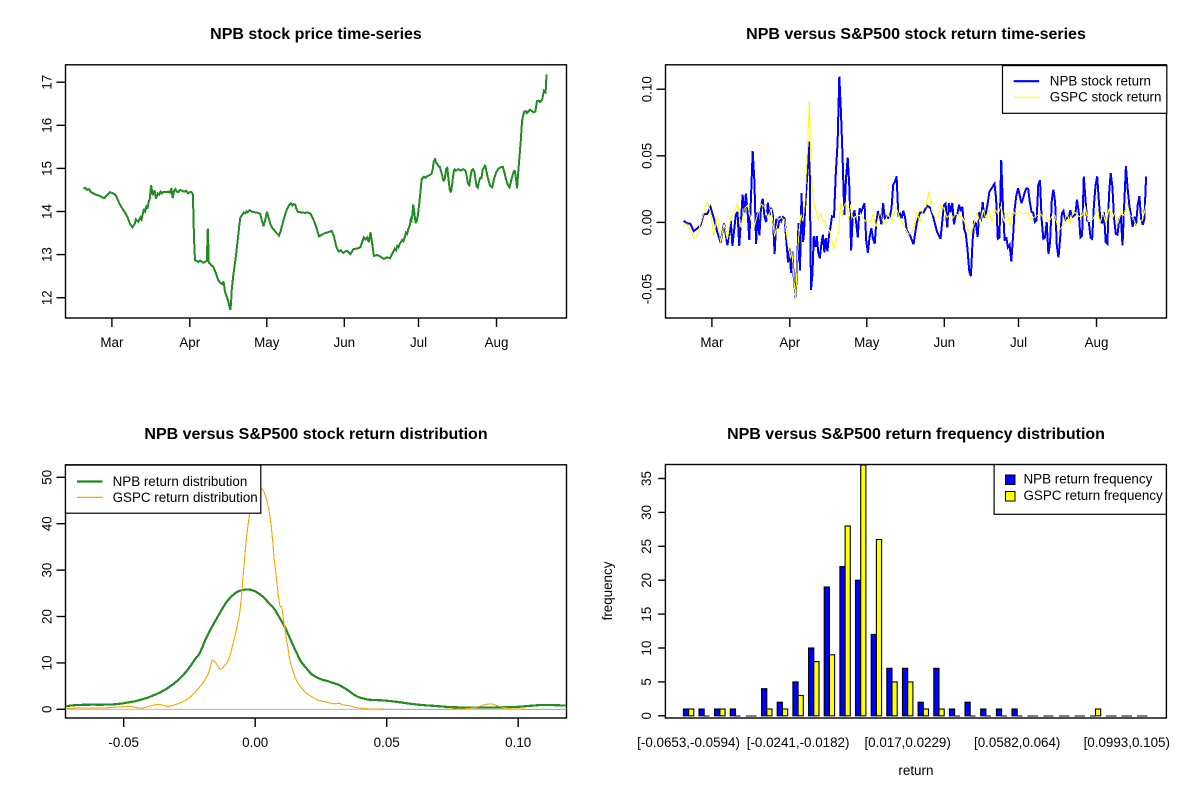 This screenshot has width=1200, height=800. What do you see at coordinates (798, 742) in the screenshot?
I see `svg-text: [-0.0241,-0.0182)` at bounding box center [798, 742].